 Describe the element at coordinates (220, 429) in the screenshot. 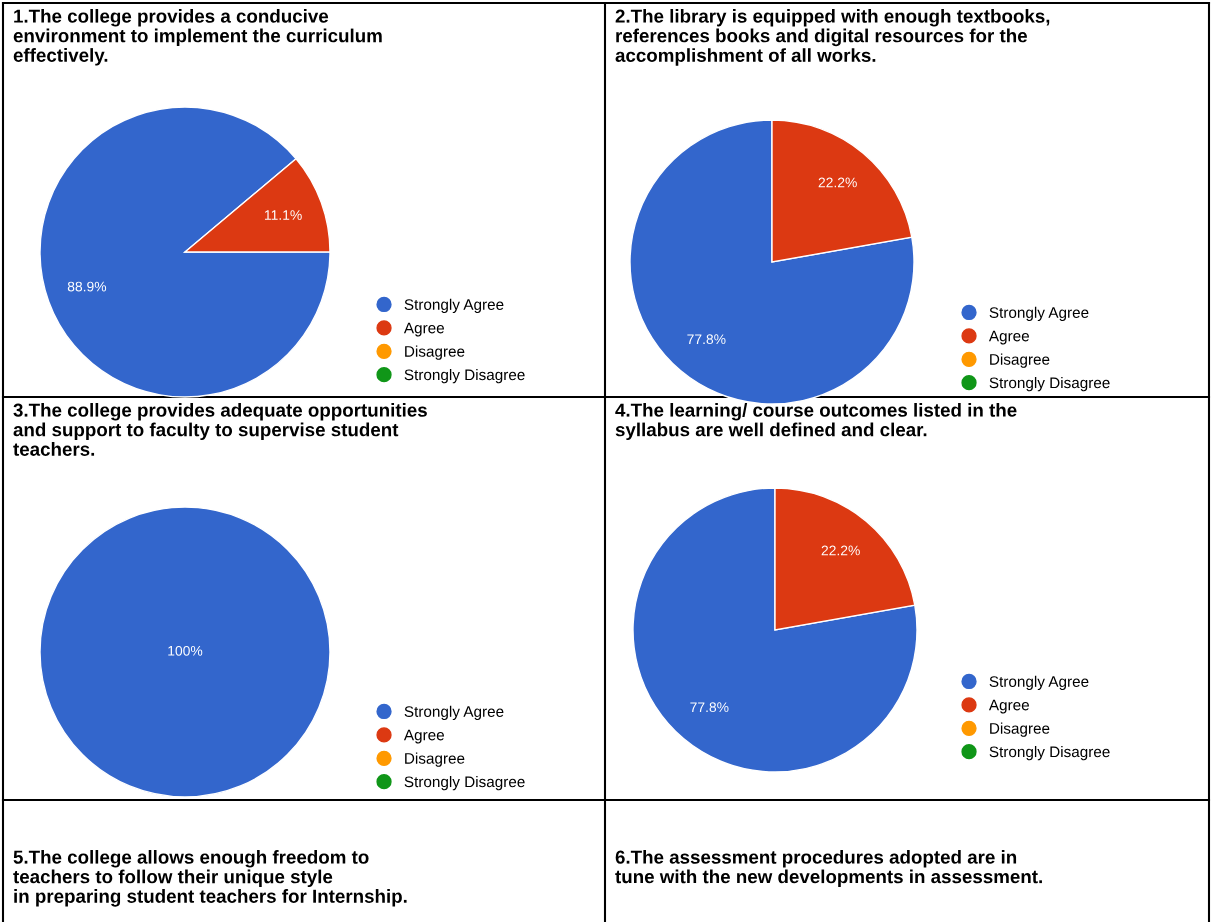

I see `chart-title: 3.The college provides adequate opportunities and support to faculty to supervise student teachers.` at that location.